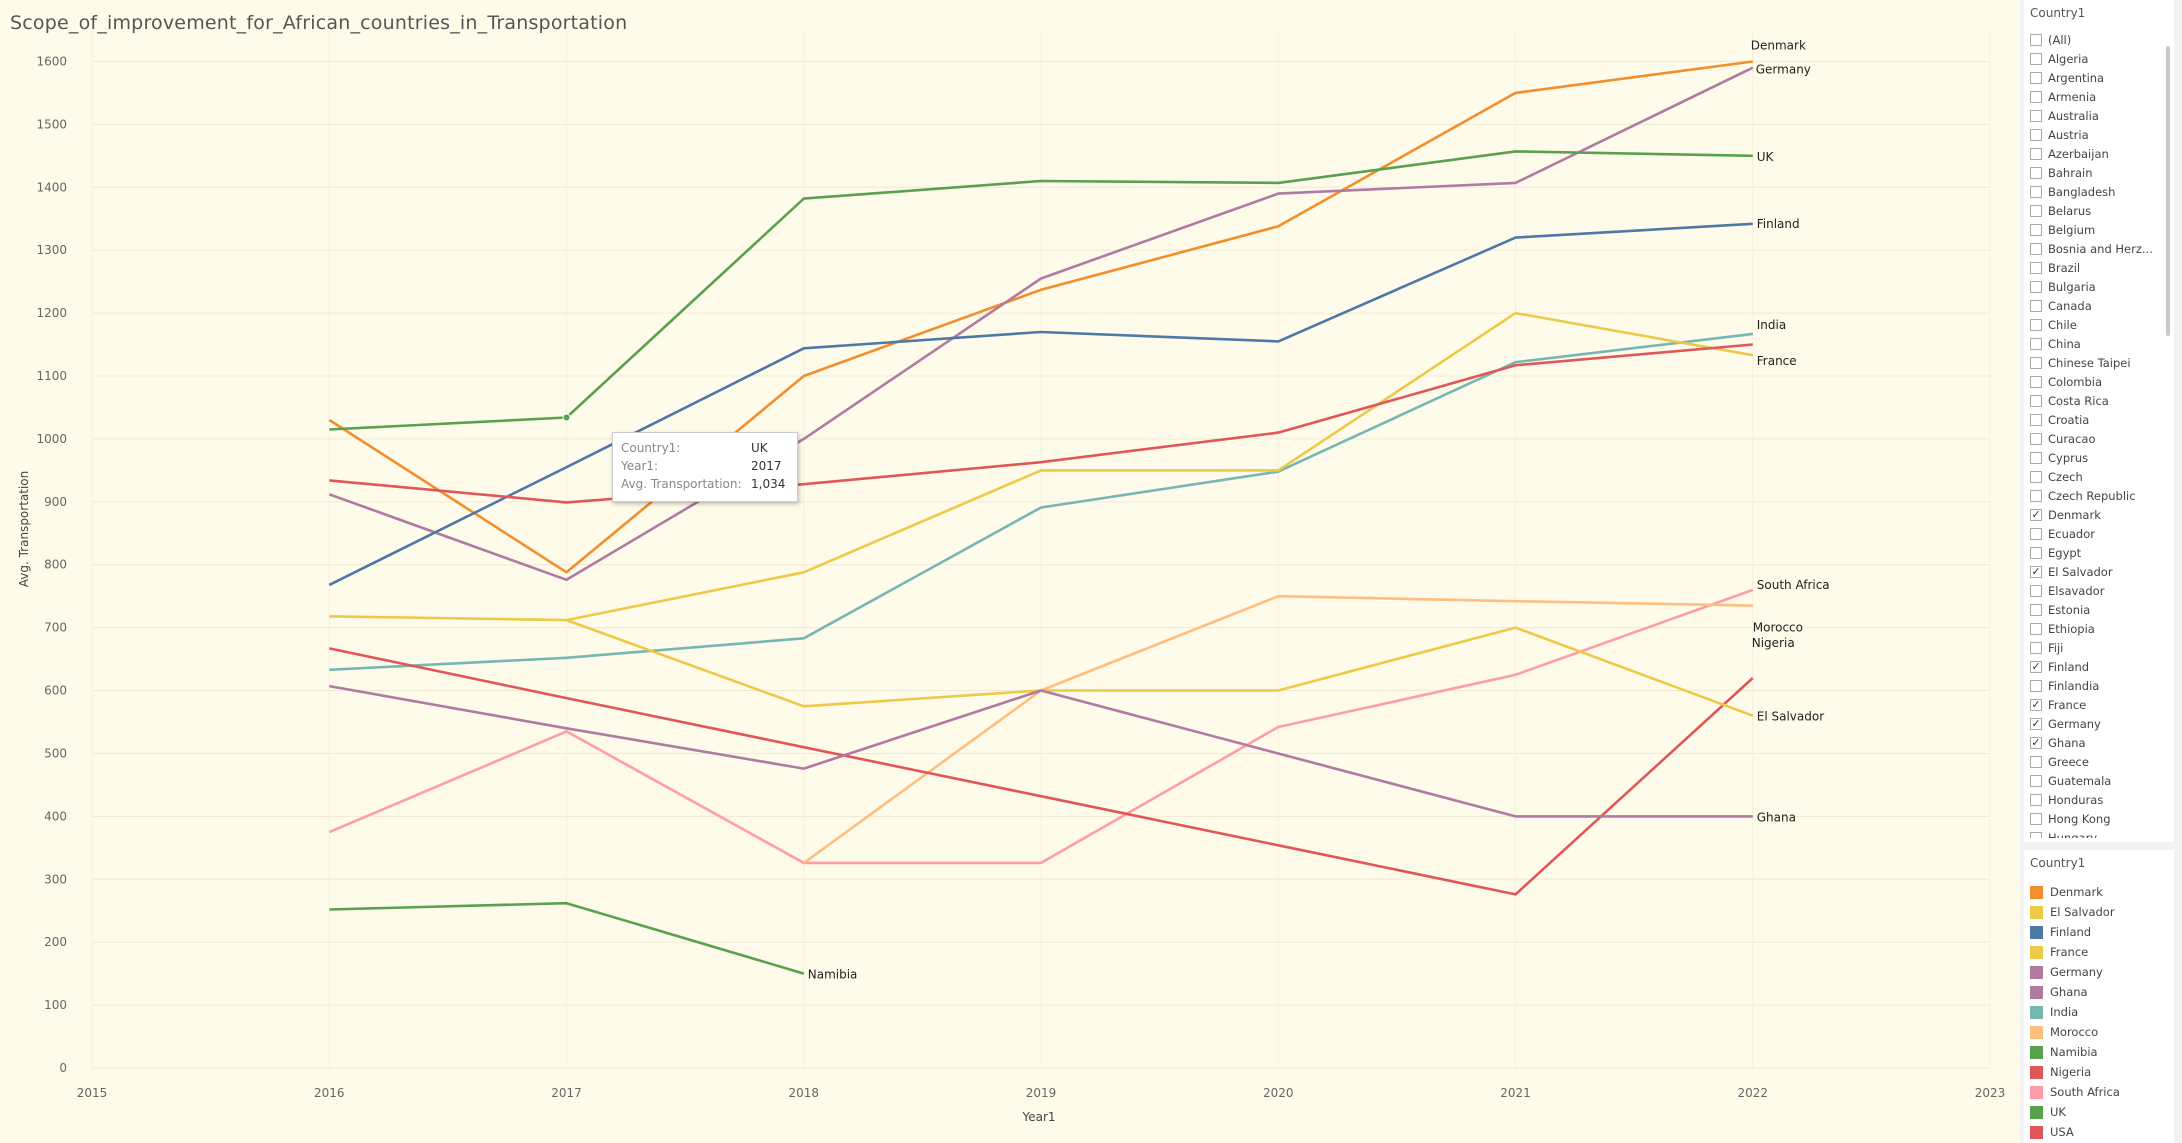  What do you see at coordinates (2096, 305) in the screenshot?
I see `filter-item: Canada` at bounding box center [2096, 305].